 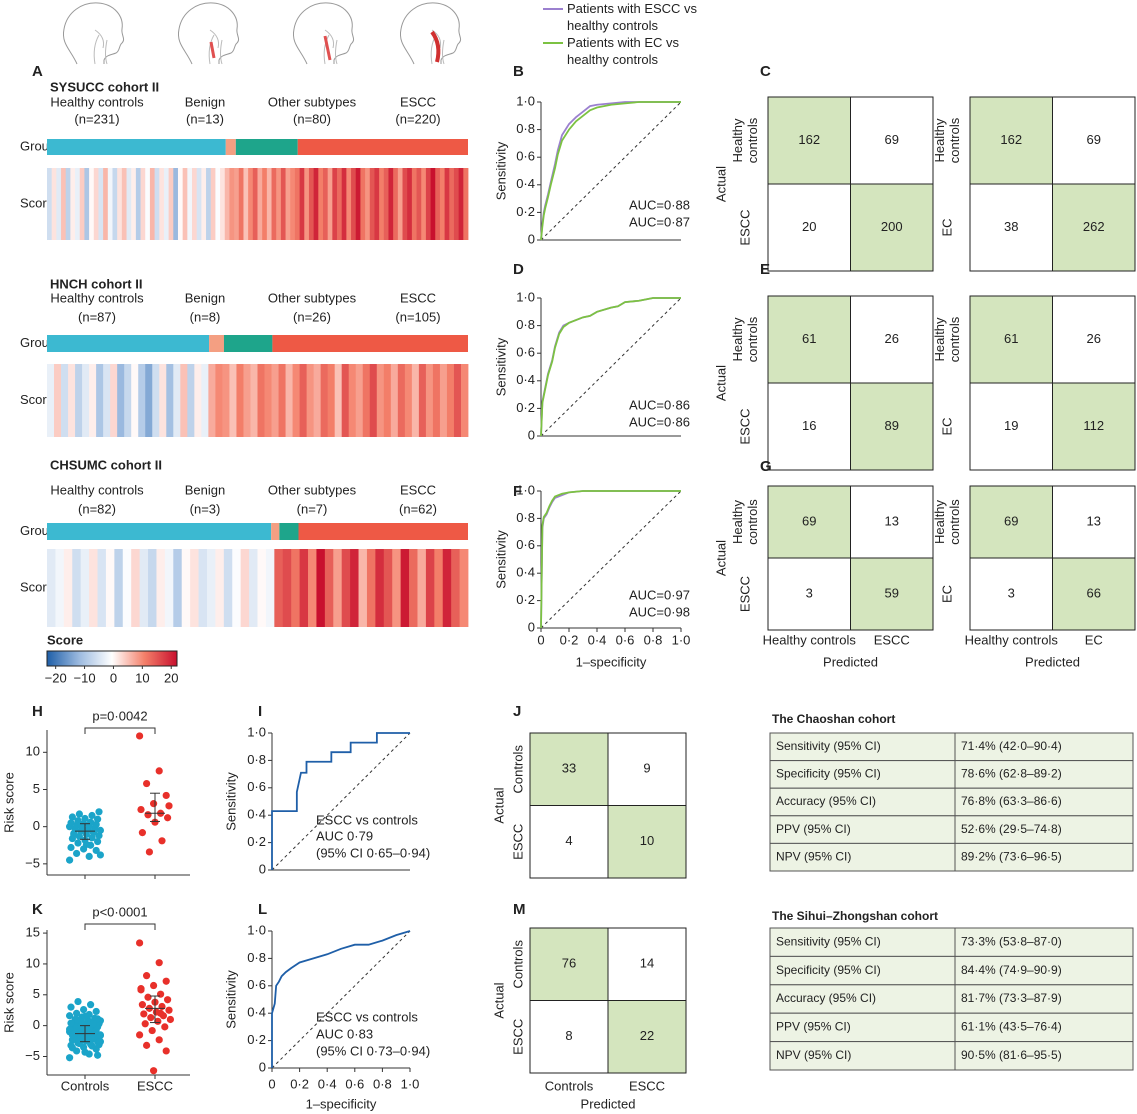 What do you see at coordinates (367, 819) in the screenshot?
I see `annotation: ESCC vs controls` at bounding box center [367, 819].